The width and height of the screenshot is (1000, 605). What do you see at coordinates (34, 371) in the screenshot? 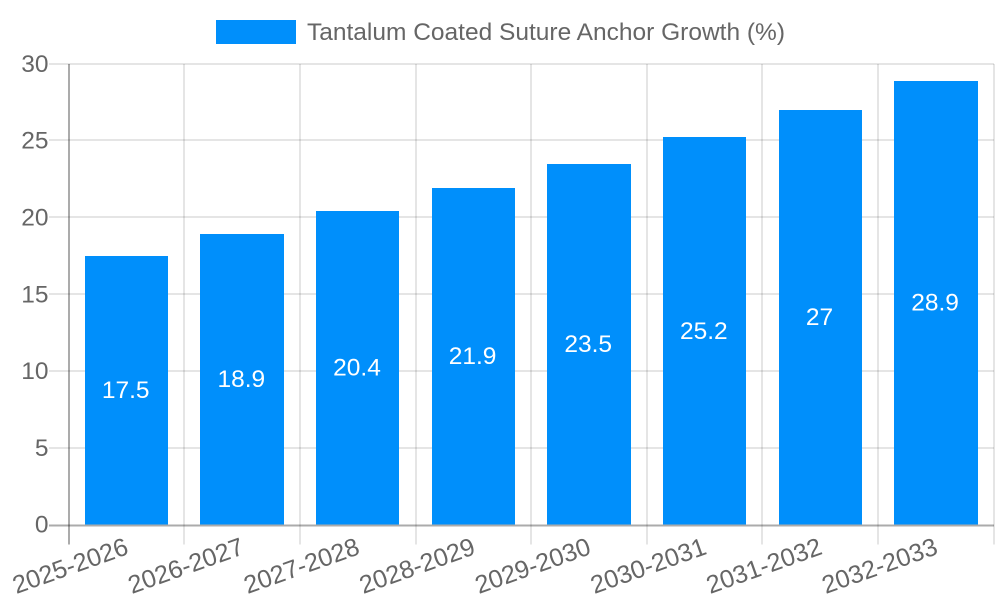
I see `svg-text: 10` at bounding box center [34, 371].